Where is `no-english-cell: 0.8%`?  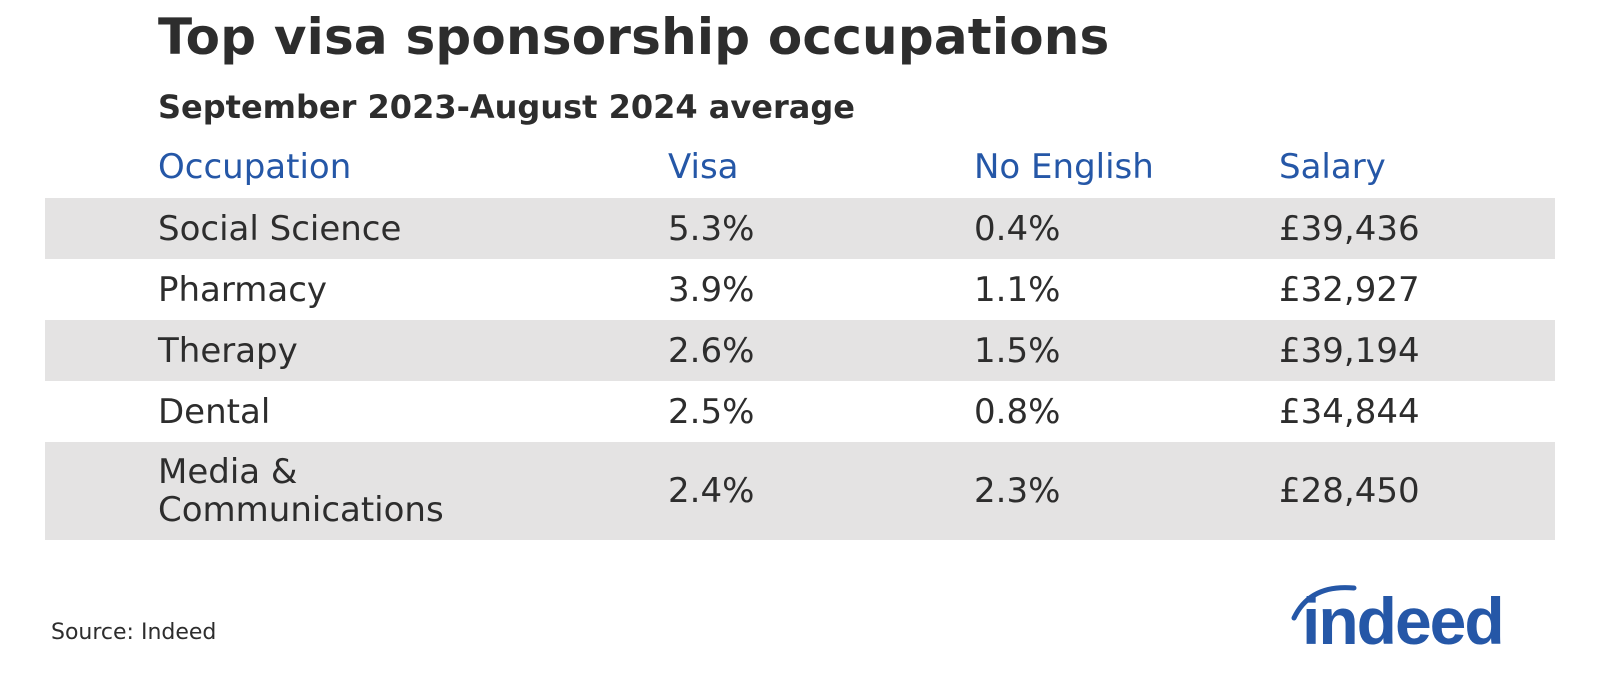
no-english-cell: 0.8% is located at coordinates (1017, 411).